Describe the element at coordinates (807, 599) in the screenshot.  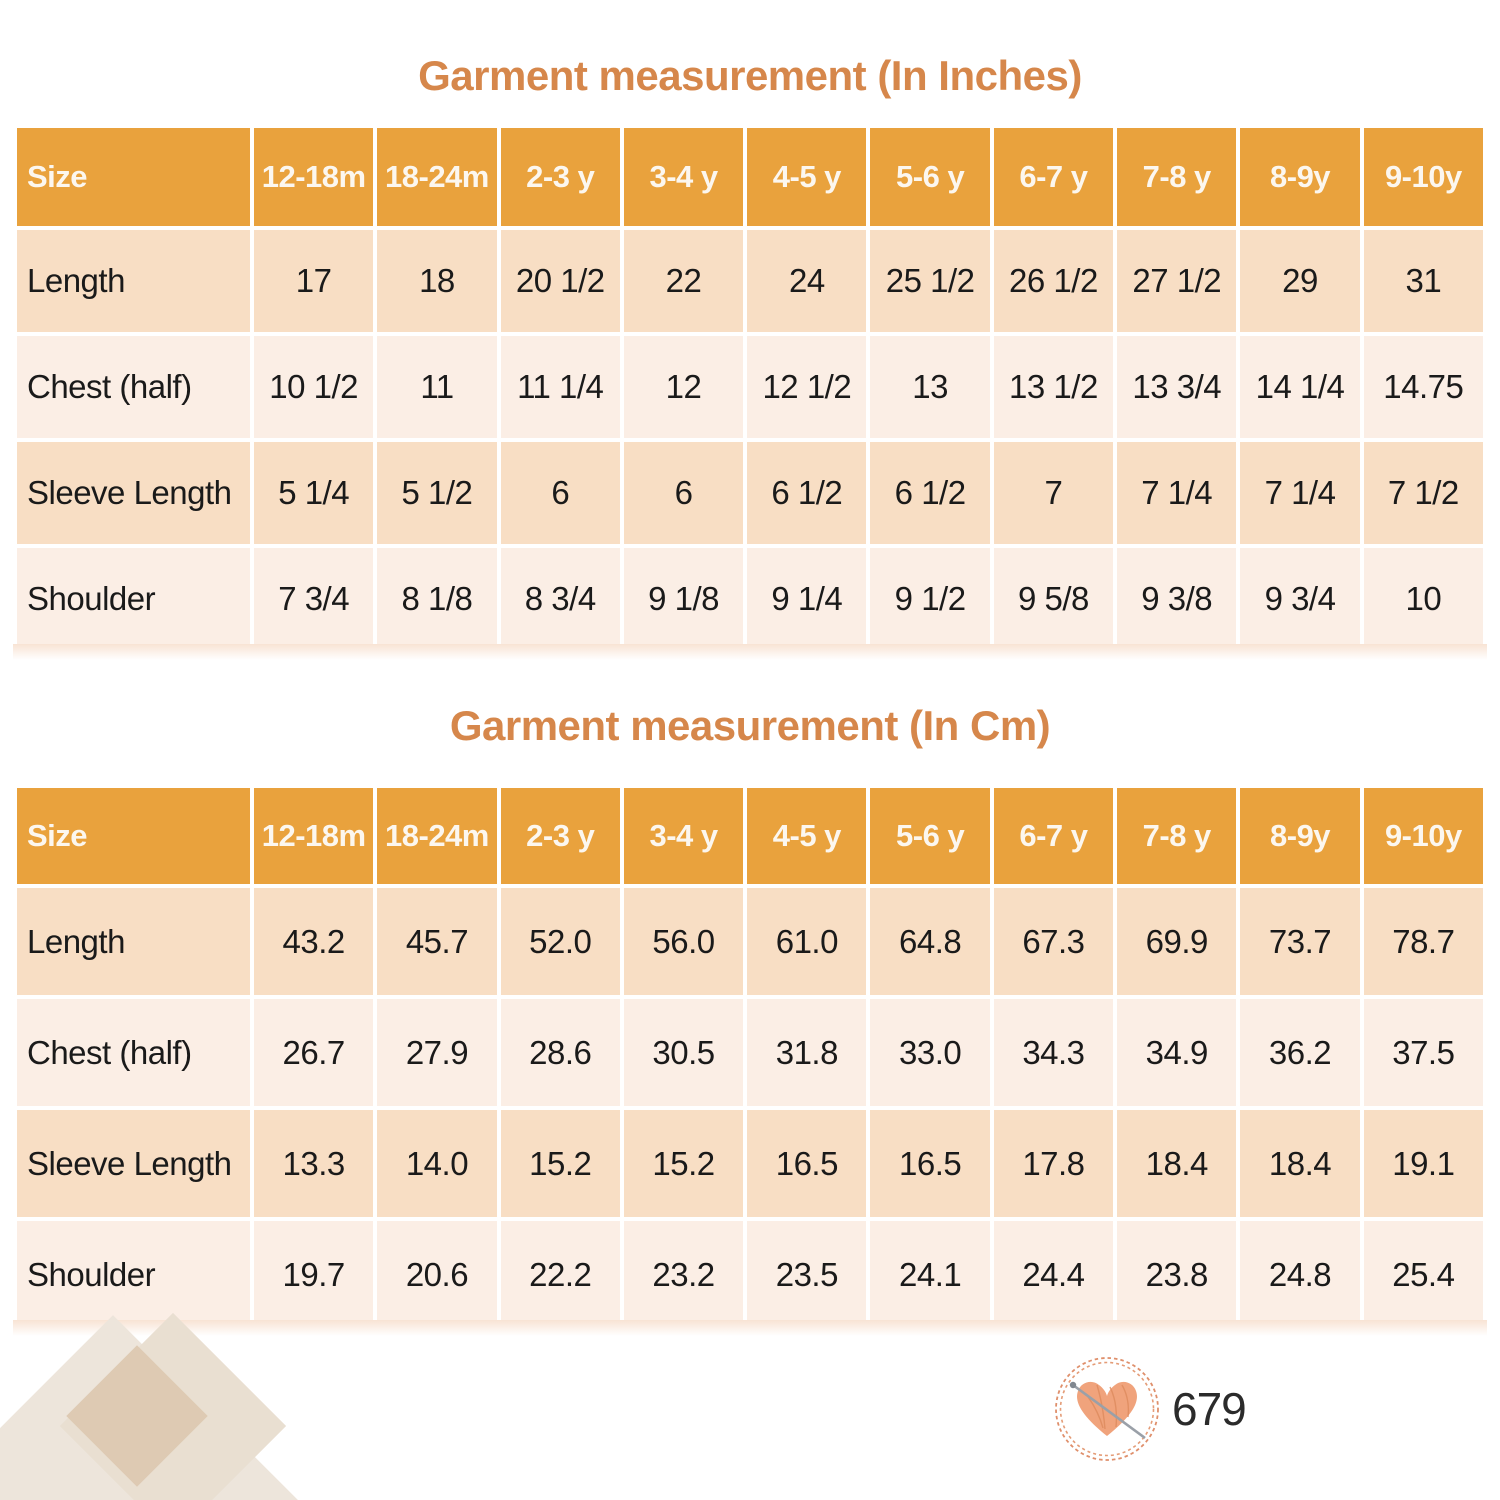
I see `value-cell: 9 1/4` at that location.